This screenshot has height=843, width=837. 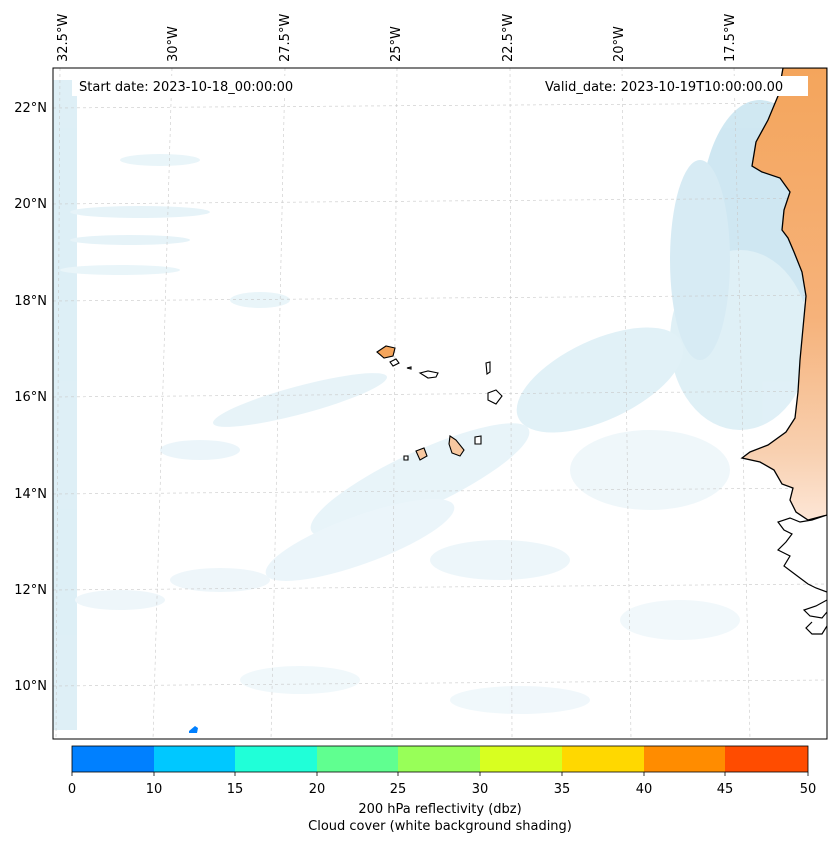 What do you see at coordinates (186, 87) in the screenshot?
I see `start-date-label: Start date: 2023-10-18_00:00:00` at bounding box center [186, 87].